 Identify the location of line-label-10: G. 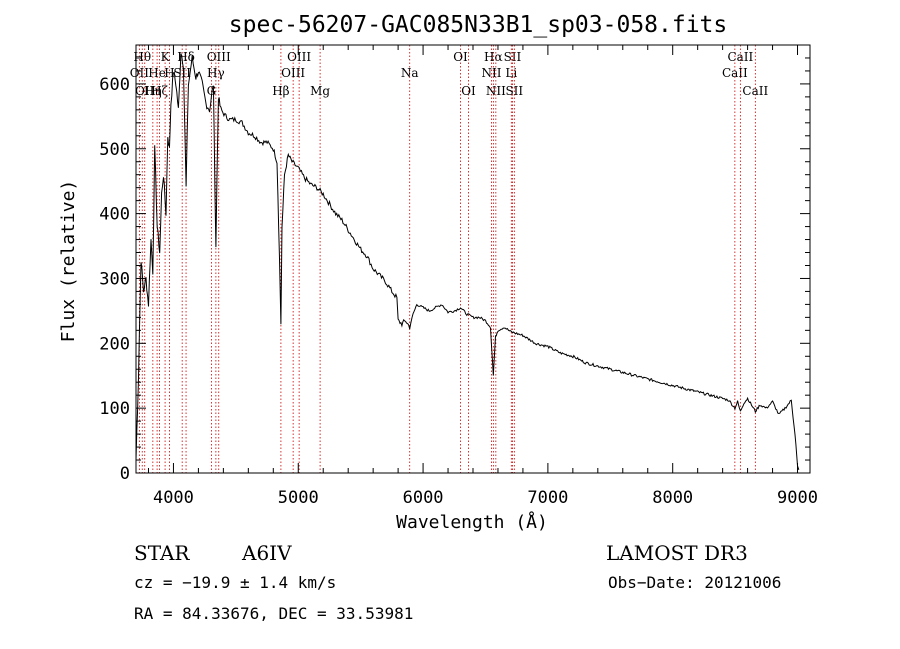
(212, 91).